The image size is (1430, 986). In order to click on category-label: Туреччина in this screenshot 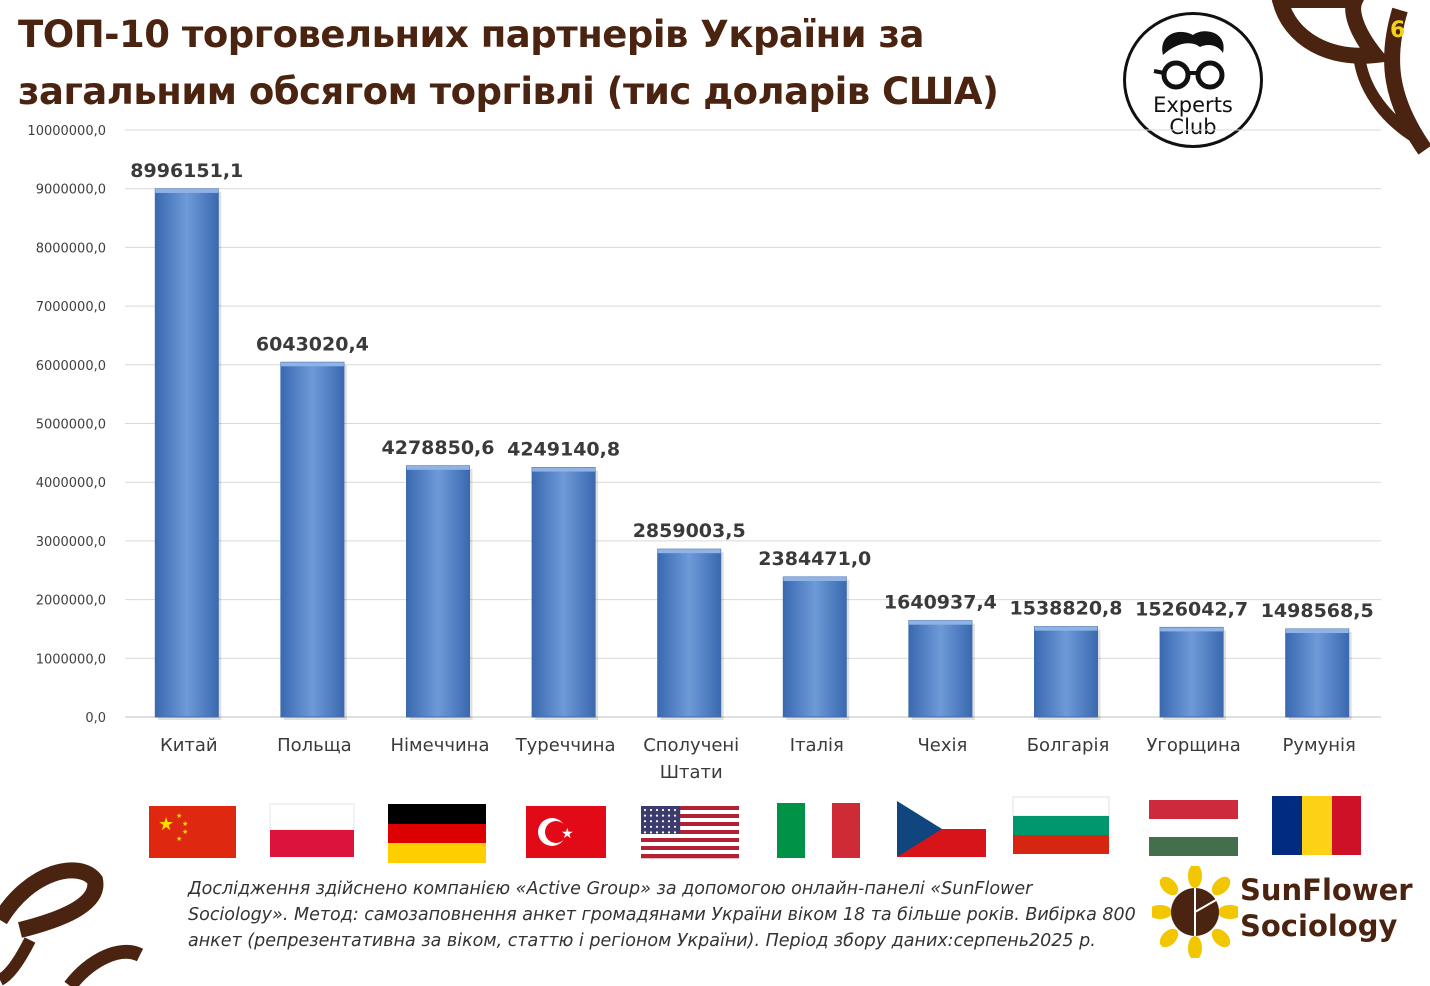, I will do `click(565, 745)`.